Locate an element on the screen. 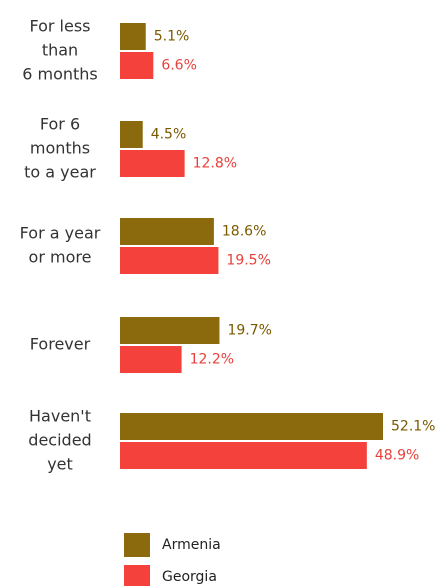 The width and height of the screenshot is (447, 586). value-label: 4.5% is located at coordinates (169, 135).